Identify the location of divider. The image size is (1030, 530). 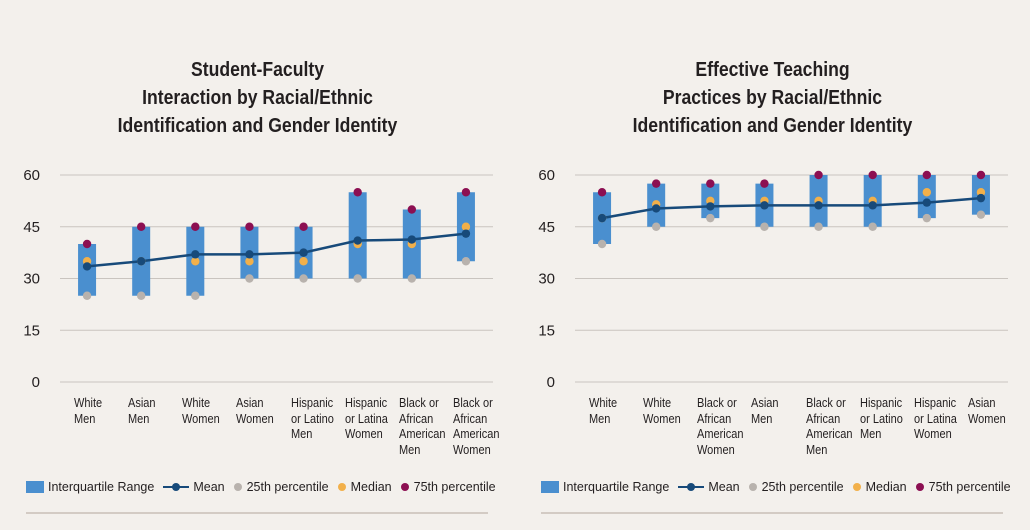
(772, 513).